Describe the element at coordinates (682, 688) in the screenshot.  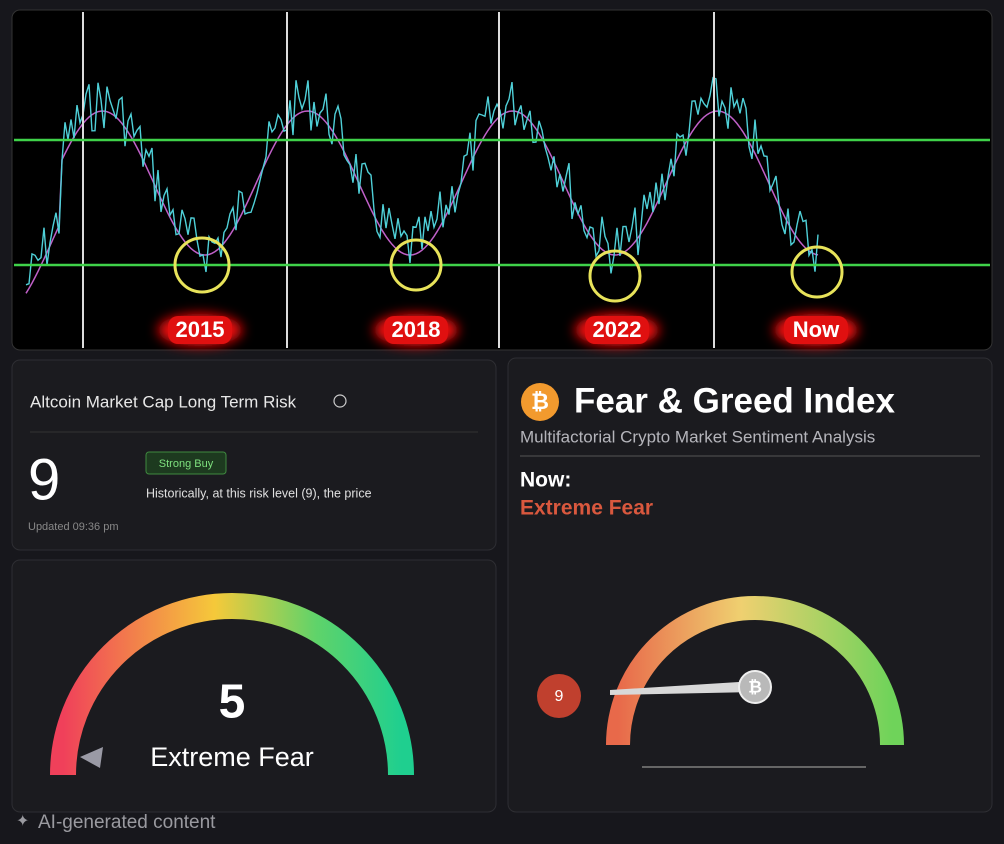
I see `fg-needle` at that location.